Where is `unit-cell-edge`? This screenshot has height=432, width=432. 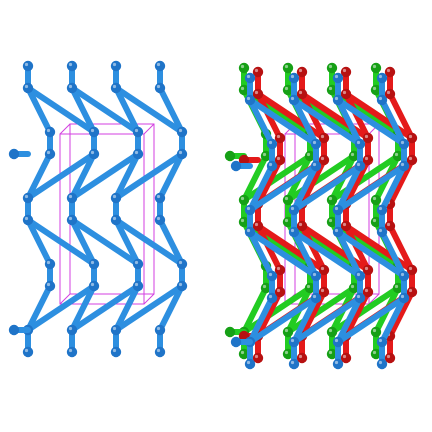
unit-cell-edge is located at coordinates (374, 299).